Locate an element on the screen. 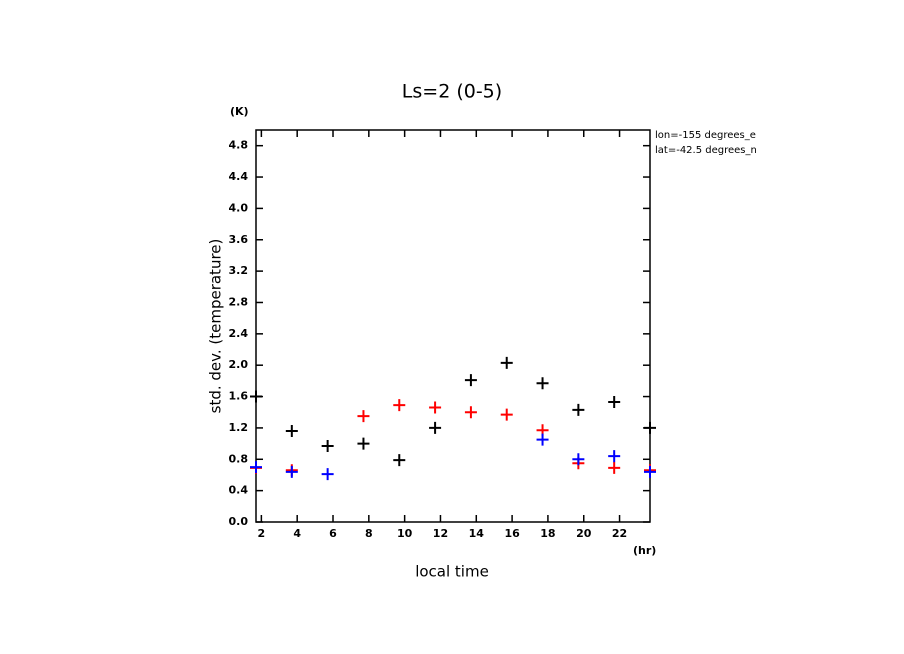 Image resolution: width=904 pixels, height=654 pixels. annotation: lat=-42.5 degrees_n is located at coordinates (706, 150).